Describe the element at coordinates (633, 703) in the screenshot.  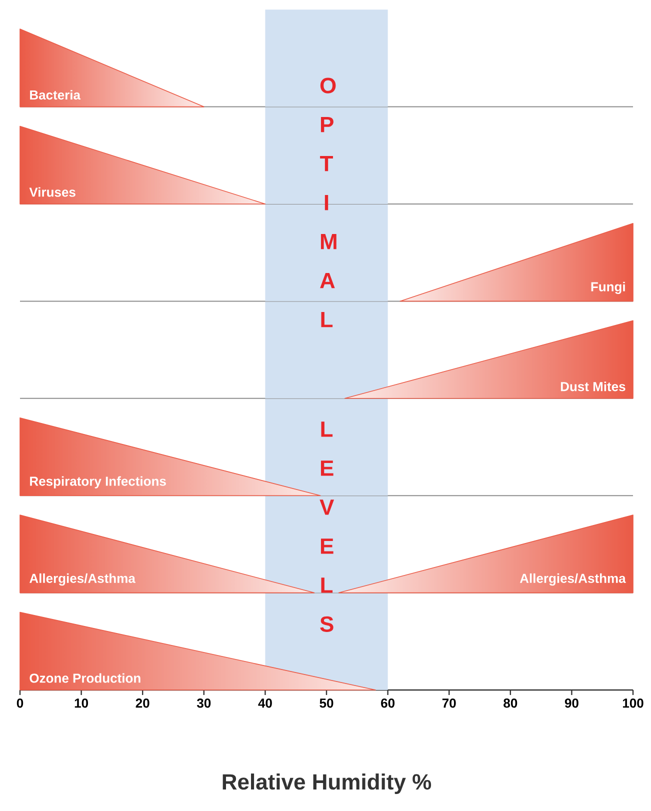
I see `x-tick-label: 100` at that location.